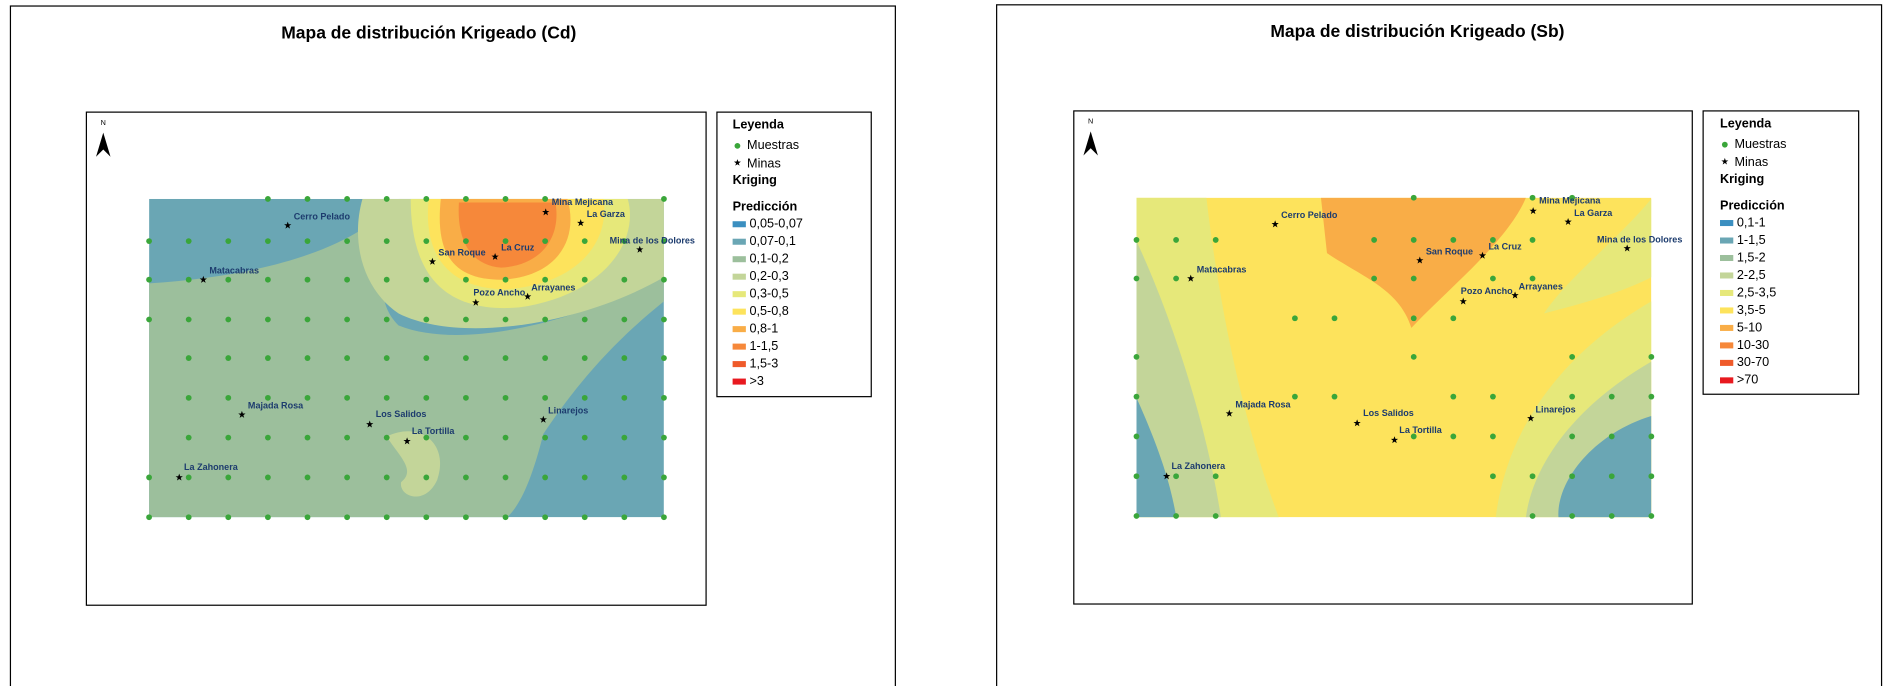 Image resolution: width=1892 pixels, height=686 pixels. What do you see at coordinates (1541, 286) in the screenshot?
I see `place-label: Arrayanes` at bounding box center [1541, 286].